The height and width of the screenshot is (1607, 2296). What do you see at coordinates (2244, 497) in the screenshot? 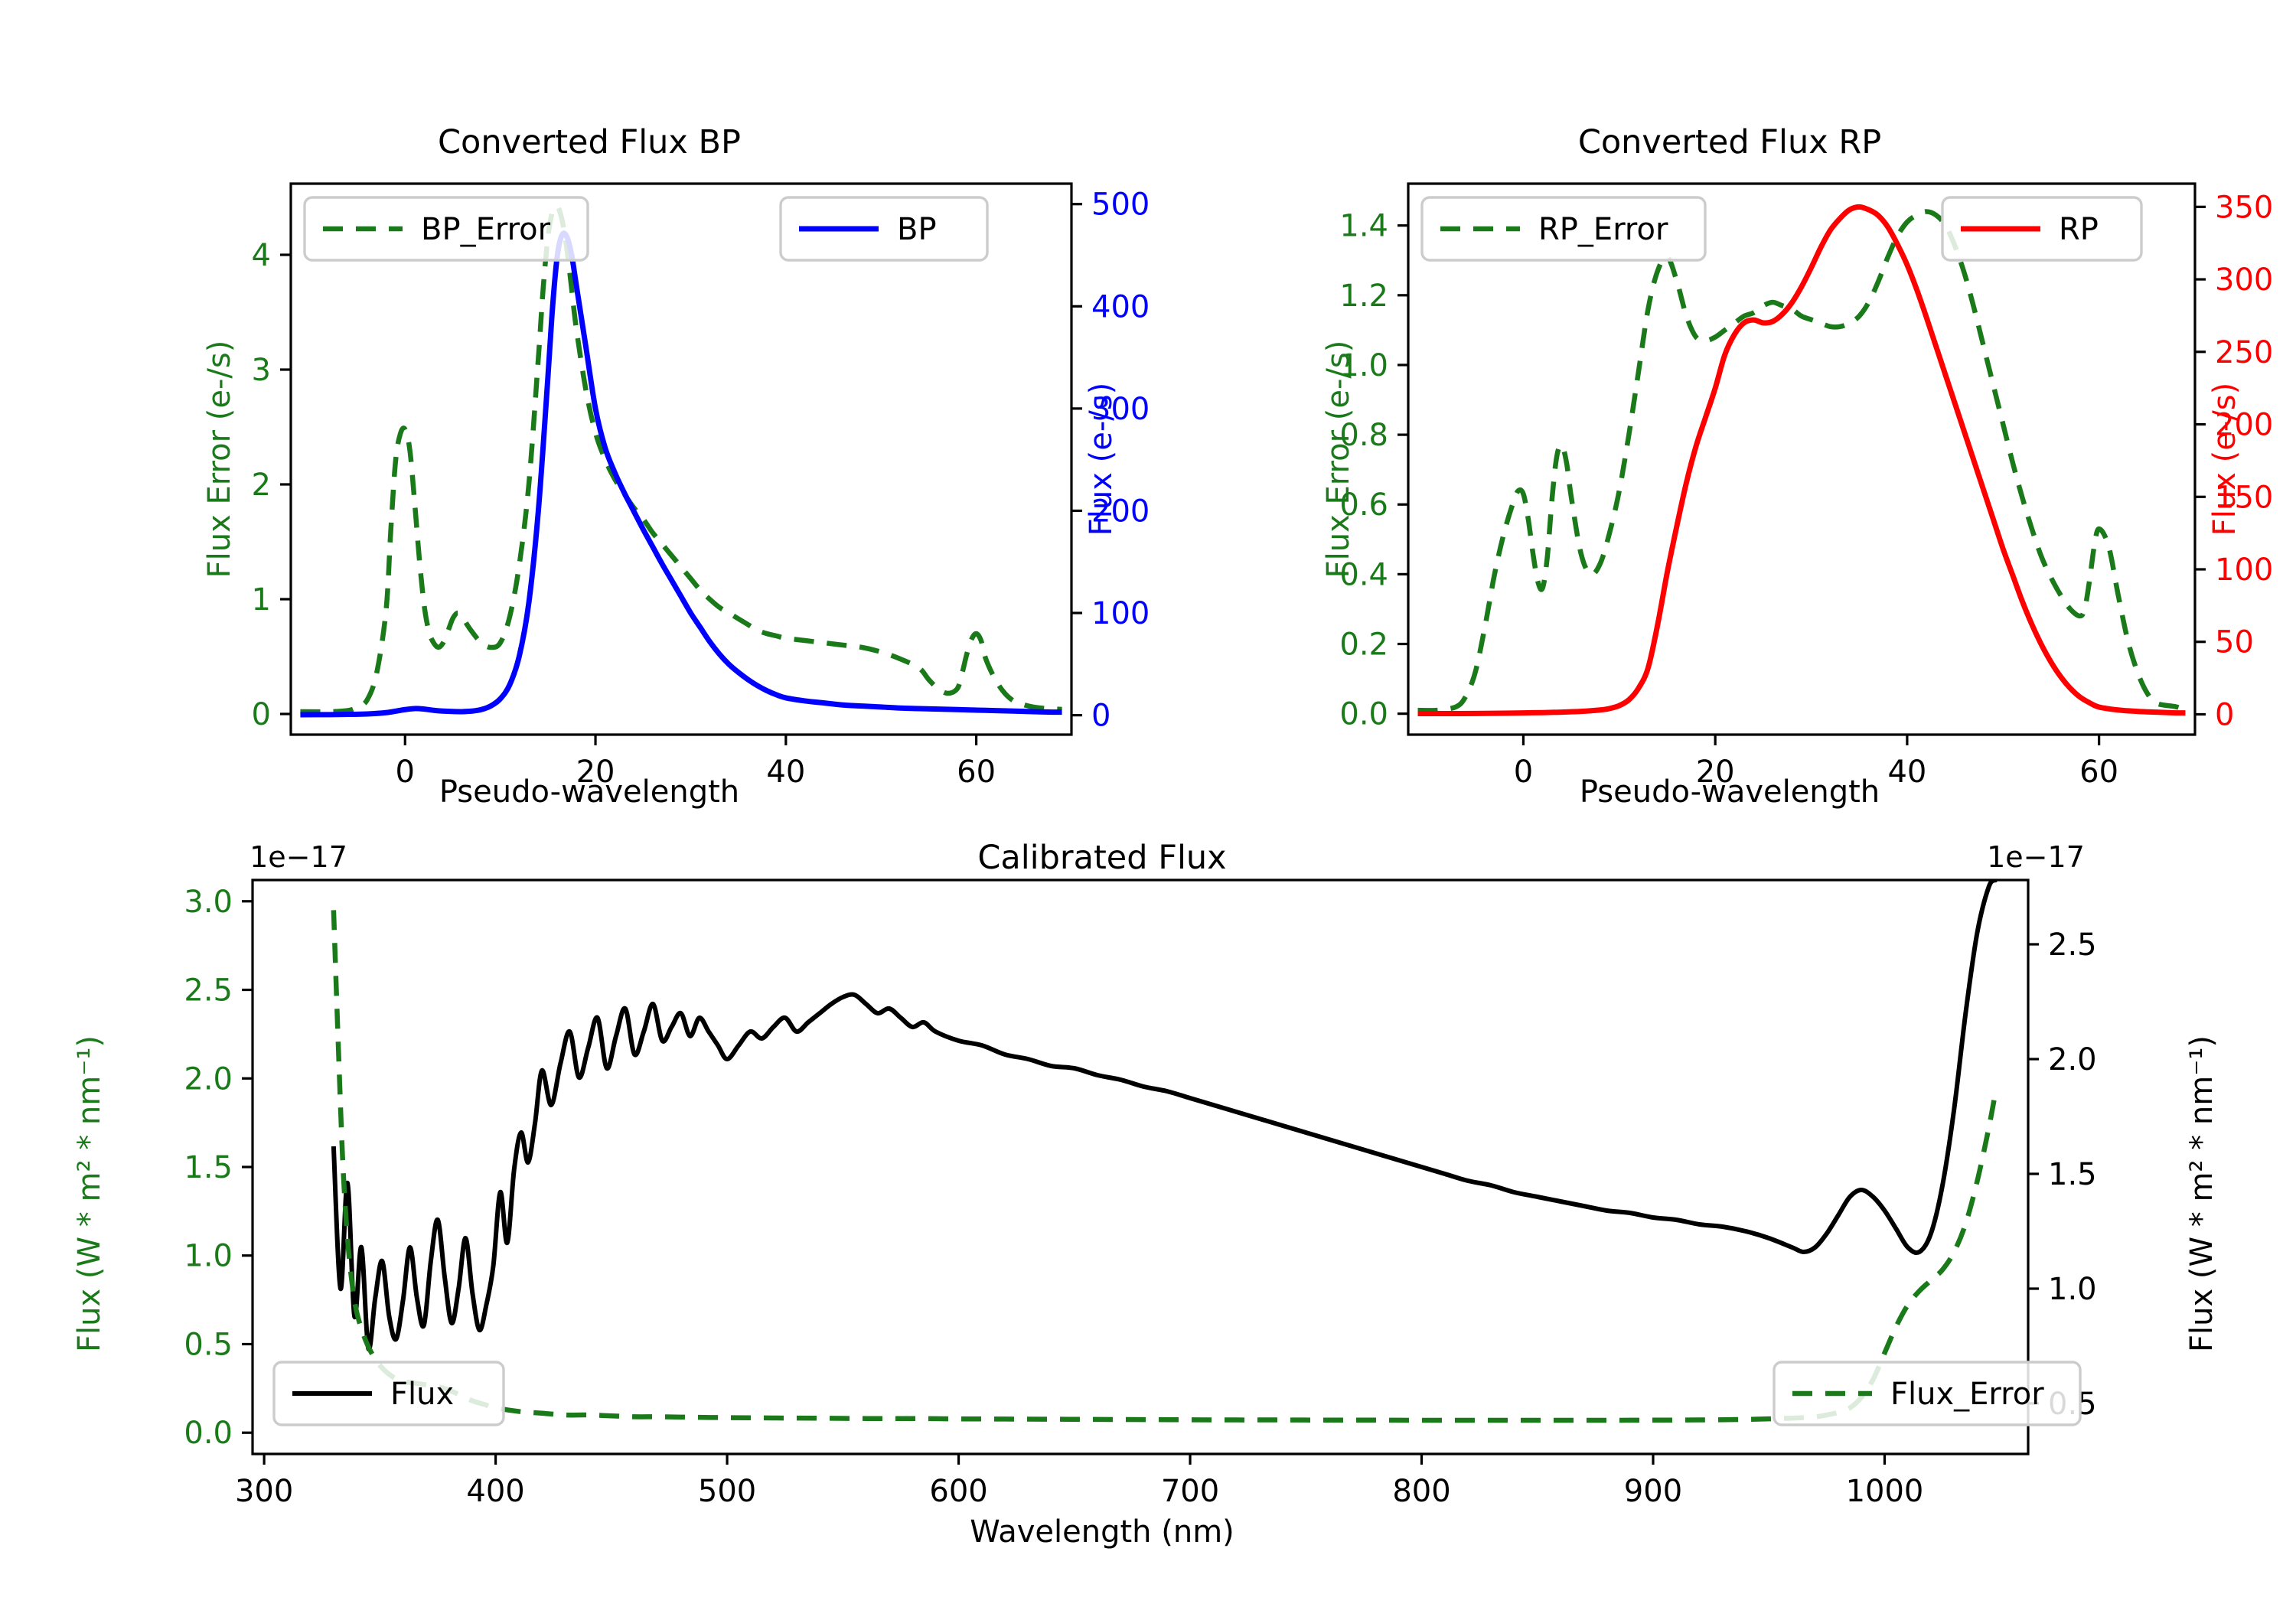
I see `y-tick-label-right: 150` at bounding box center [2244, 497].